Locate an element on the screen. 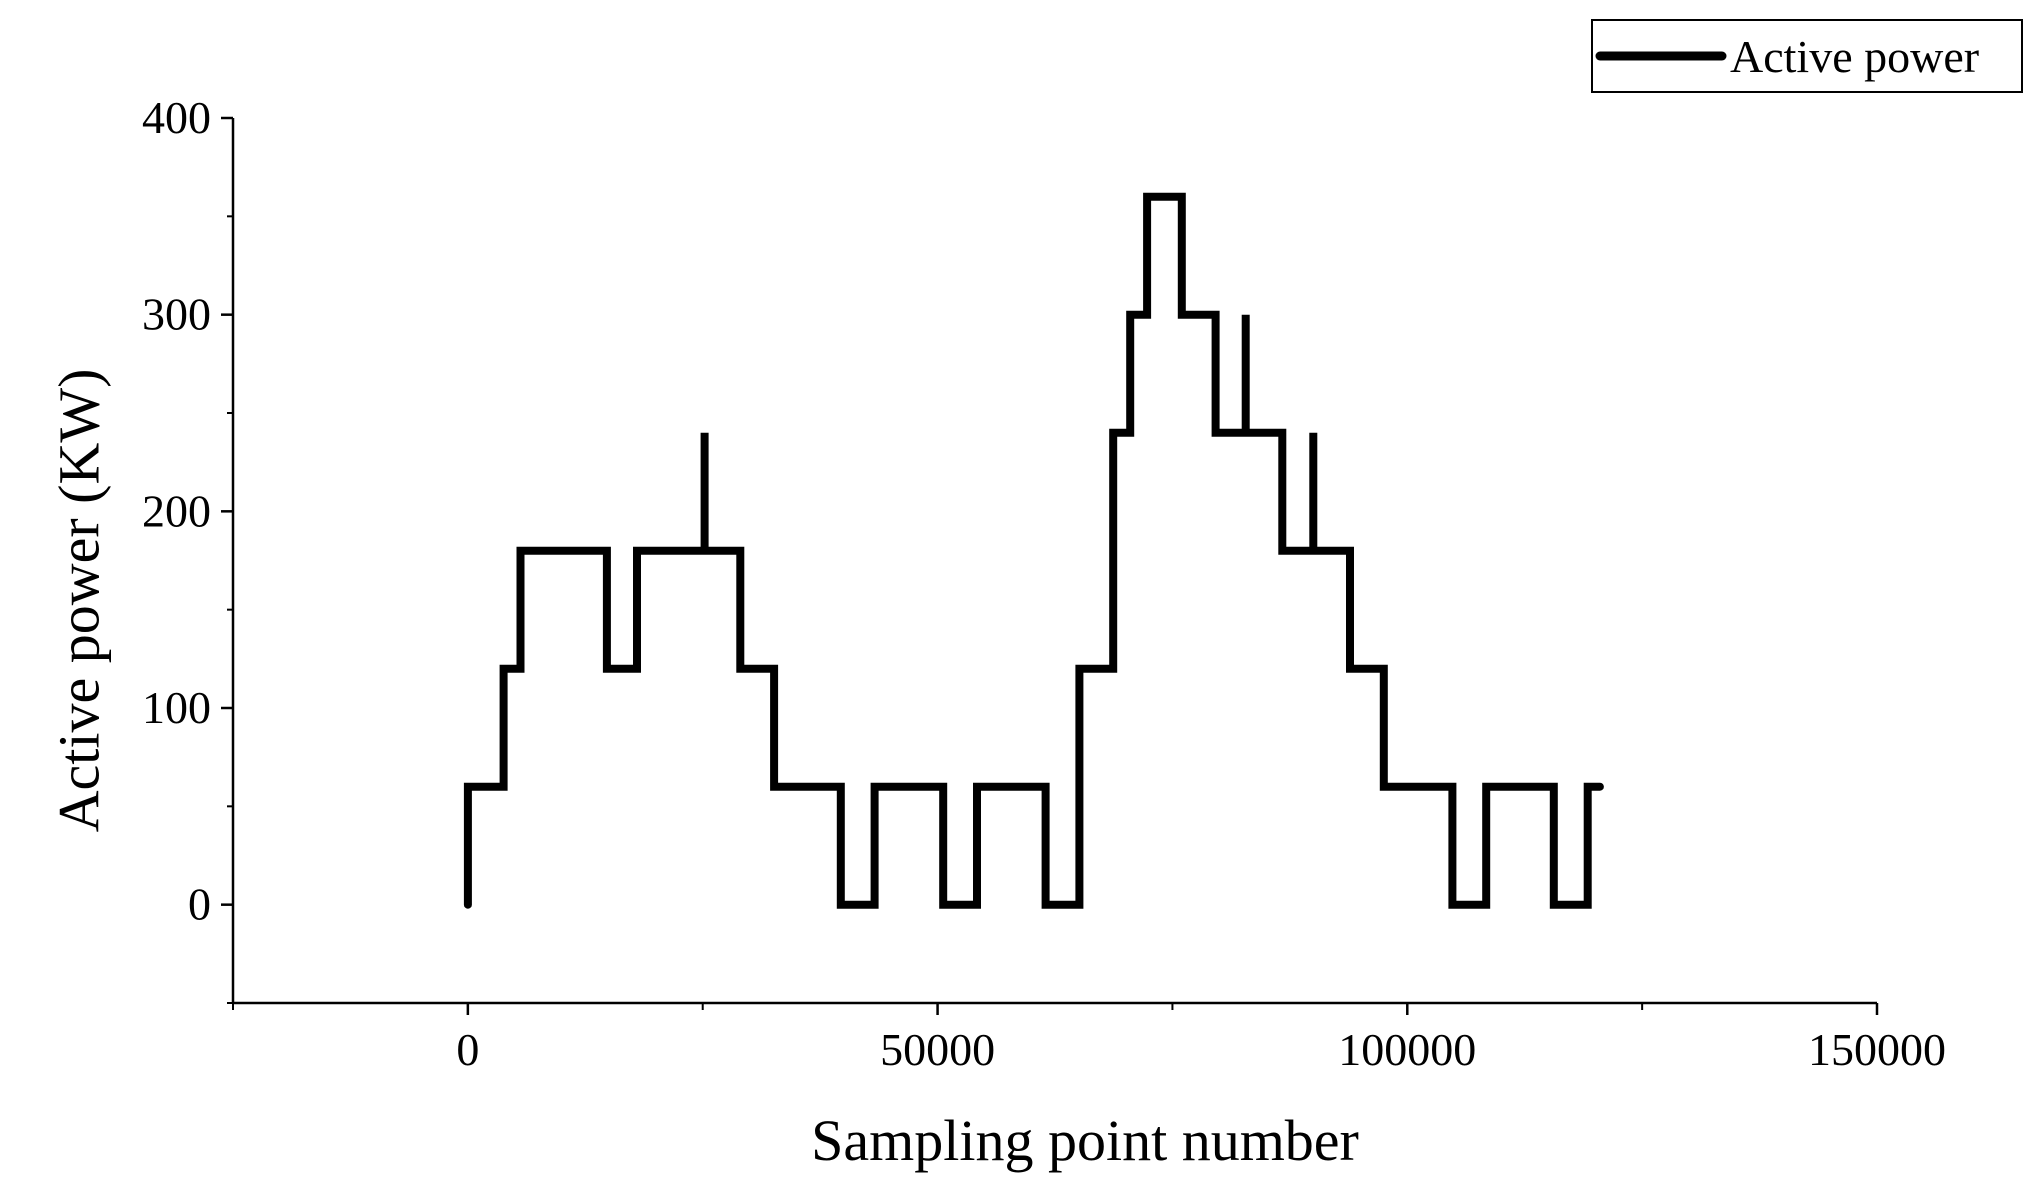  y-tick-label: 200 is located at coordinates (176, 510).